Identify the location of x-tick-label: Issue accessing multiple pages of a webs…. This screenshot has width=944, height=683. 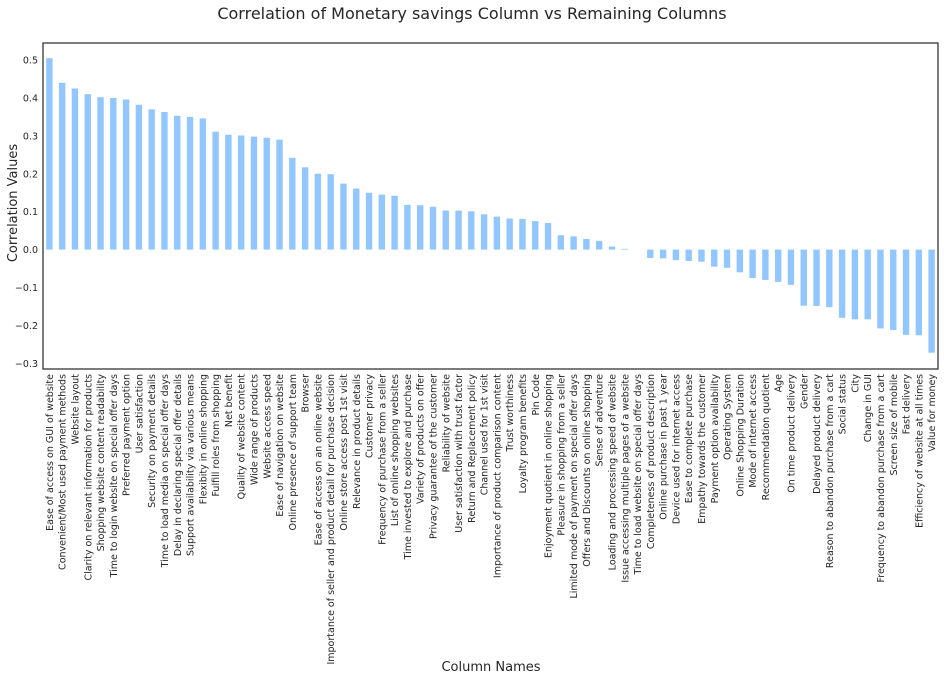
(625, 478).